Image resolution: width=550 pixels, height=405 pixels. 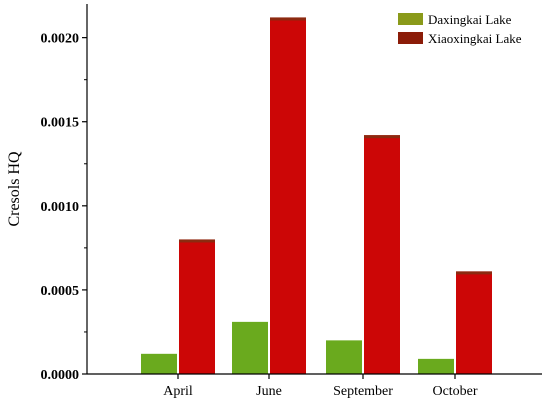 I want to click on y-tick-label: 0.0010, so click(x=60, y=207).